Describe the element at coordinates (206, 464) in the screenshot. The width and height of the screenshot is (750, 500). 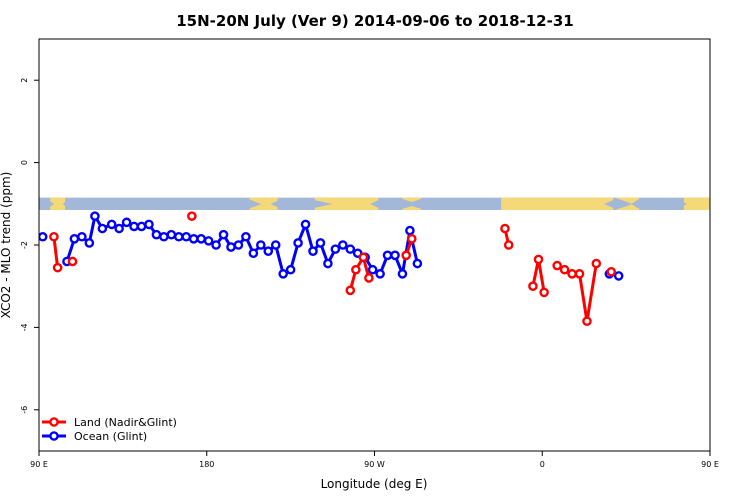
I see `x-tick-label: 180` at that location.